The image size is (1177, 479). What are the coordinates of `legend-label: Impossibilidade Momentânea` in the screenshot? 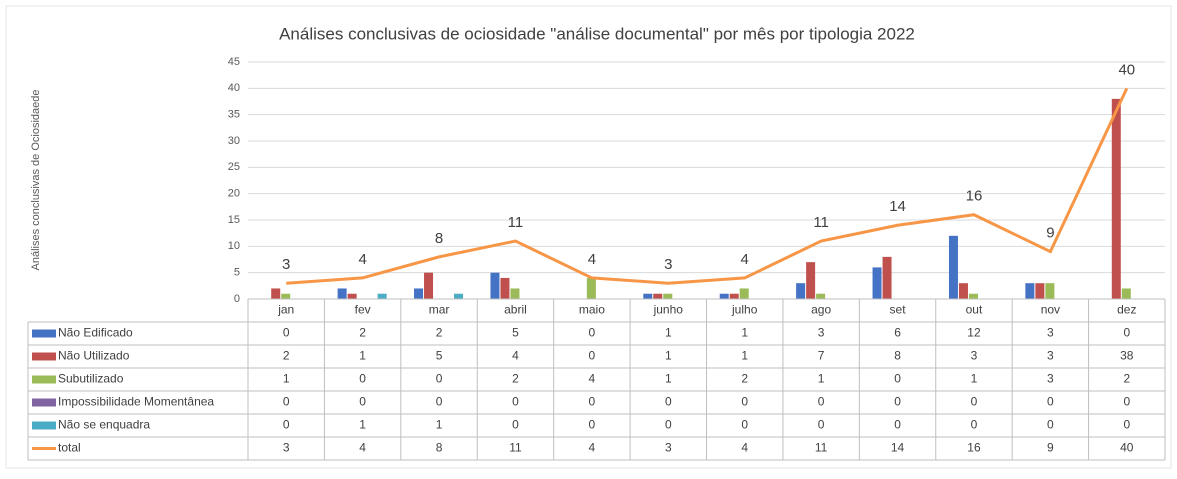 It's located at (136, 402).